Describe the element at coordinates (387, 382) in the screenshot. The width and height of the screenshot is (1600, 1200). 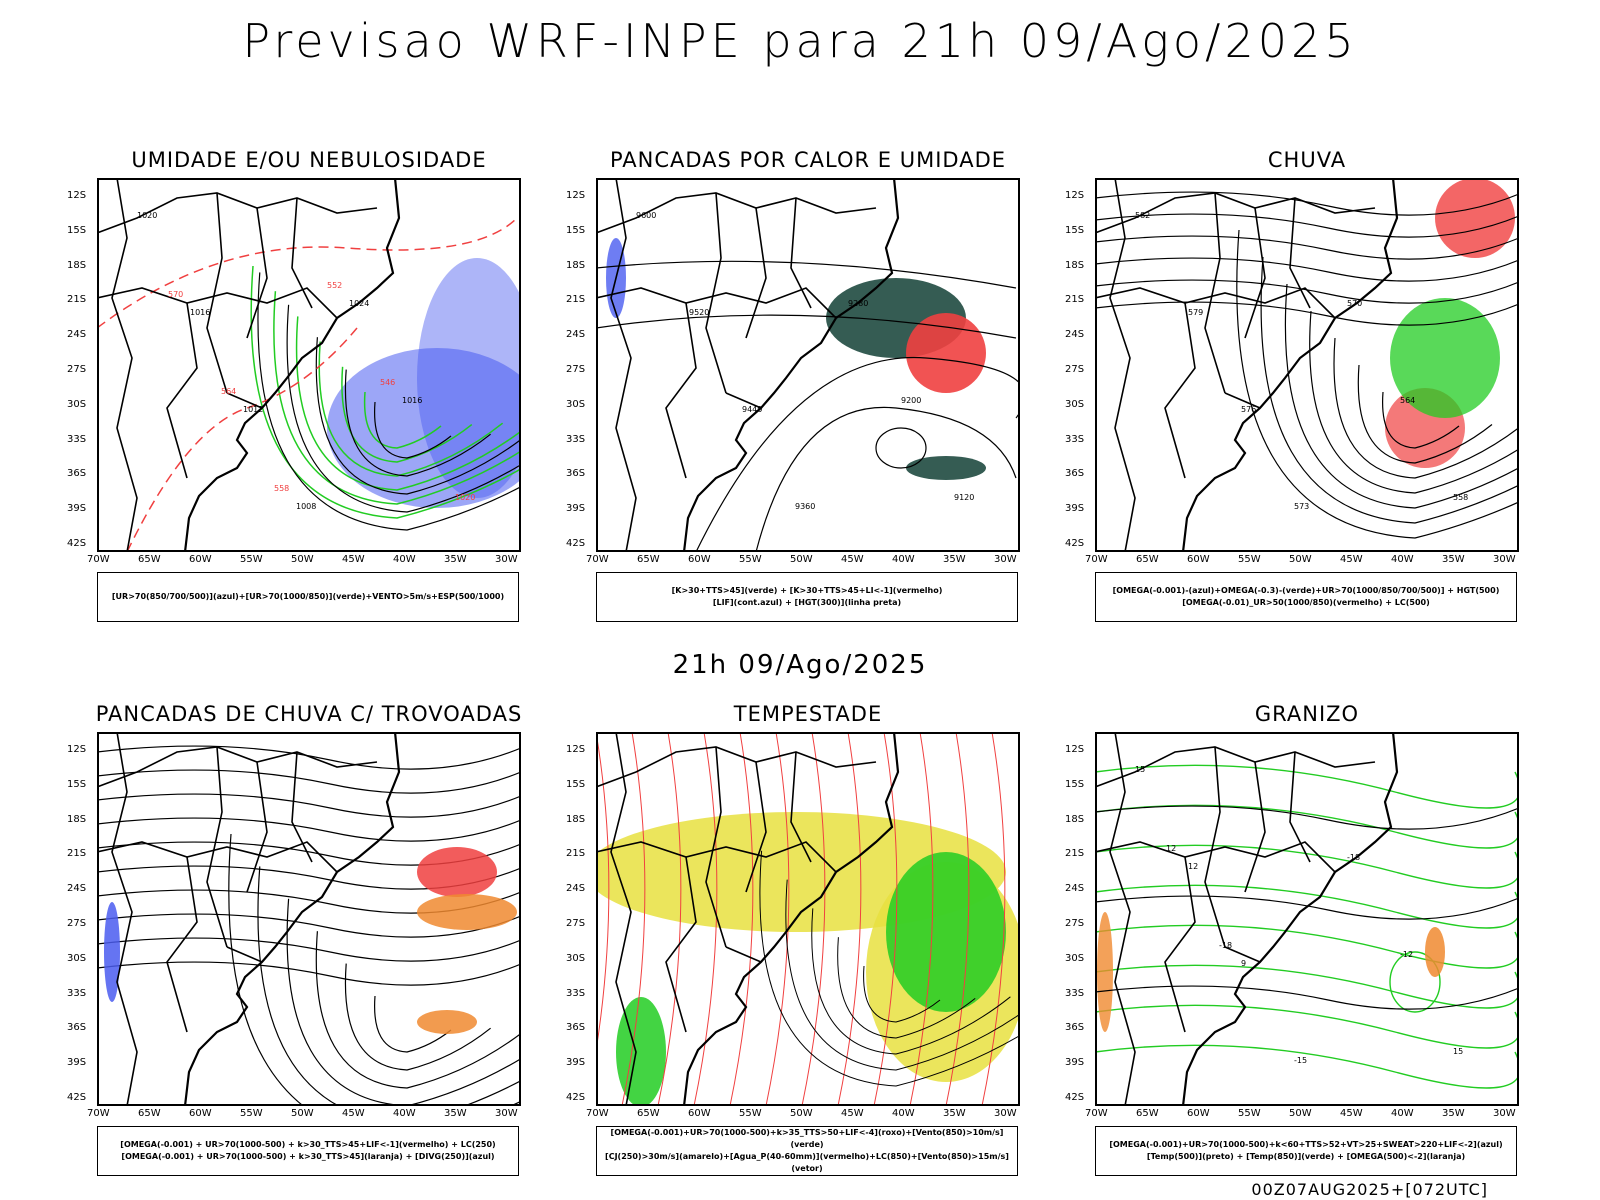
I see `contour-label: 546` at that location.